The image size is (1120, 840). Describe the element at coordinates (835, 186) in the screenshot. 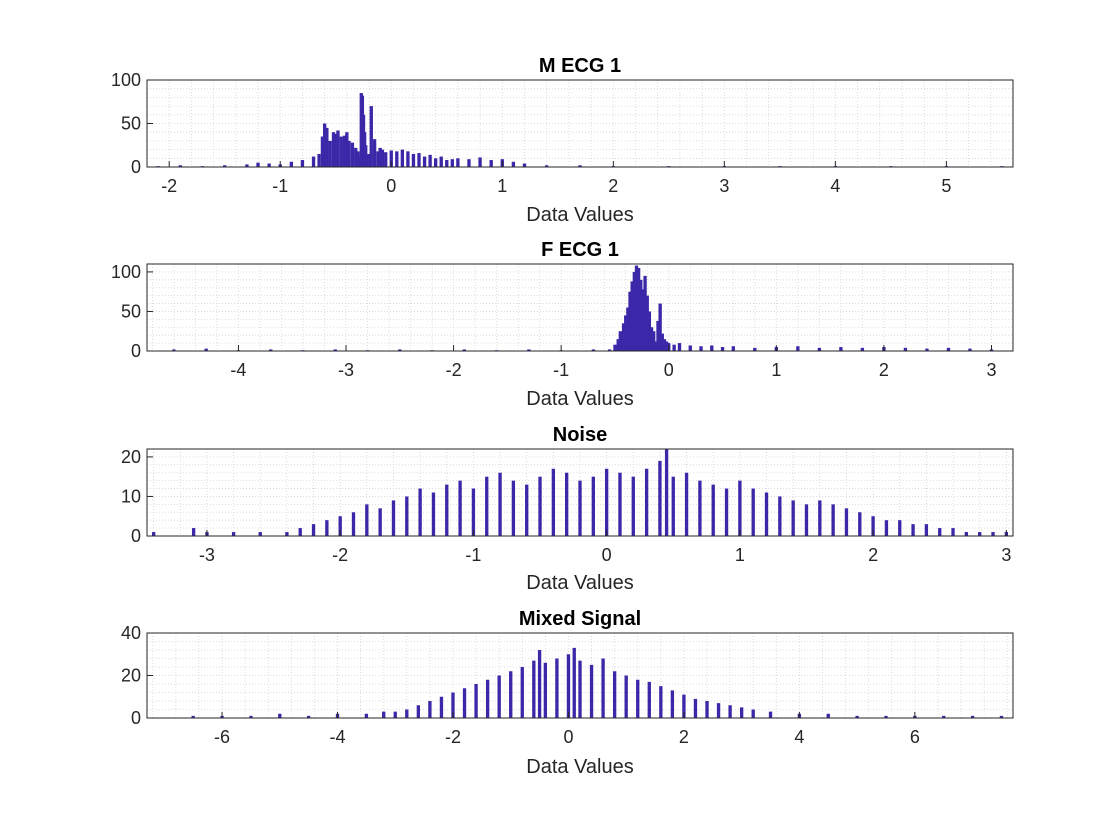

I see `x-tick-label: 4` at that location.